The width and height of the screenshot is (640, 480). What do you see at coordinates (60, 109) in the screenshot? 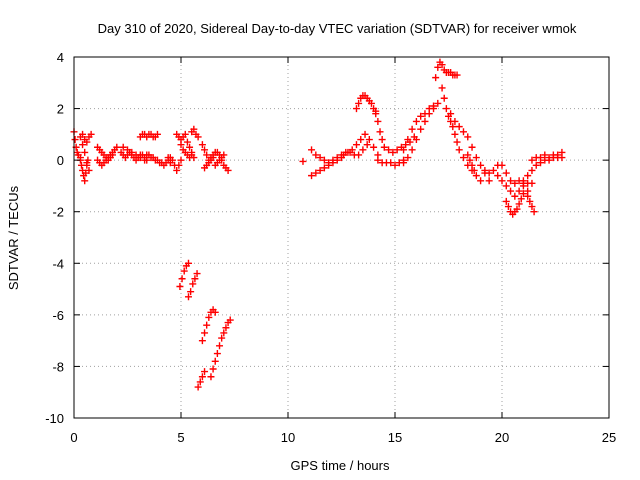
I see `y-tick-label: 2` at bounding box center [60, 109].